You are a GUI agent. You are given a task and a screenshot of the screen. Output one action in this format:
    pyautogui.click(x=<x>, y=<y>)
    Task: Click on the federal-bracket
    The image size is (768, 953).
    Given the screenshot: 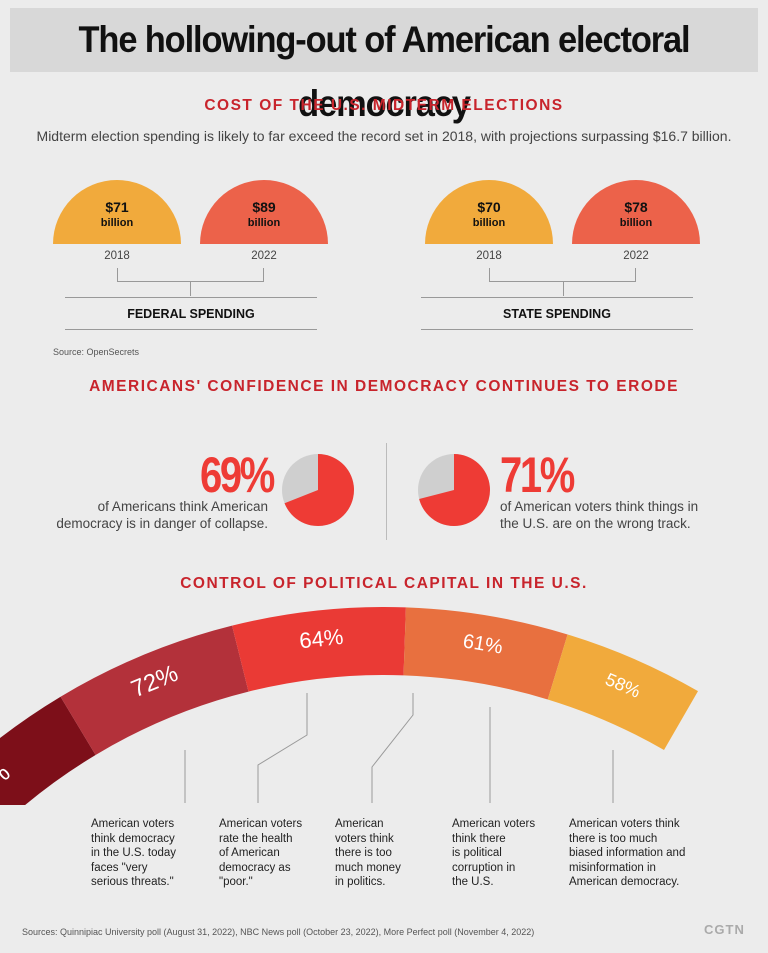 What is the action you would take?
    pyautogui.click(x=190, y=275)
    